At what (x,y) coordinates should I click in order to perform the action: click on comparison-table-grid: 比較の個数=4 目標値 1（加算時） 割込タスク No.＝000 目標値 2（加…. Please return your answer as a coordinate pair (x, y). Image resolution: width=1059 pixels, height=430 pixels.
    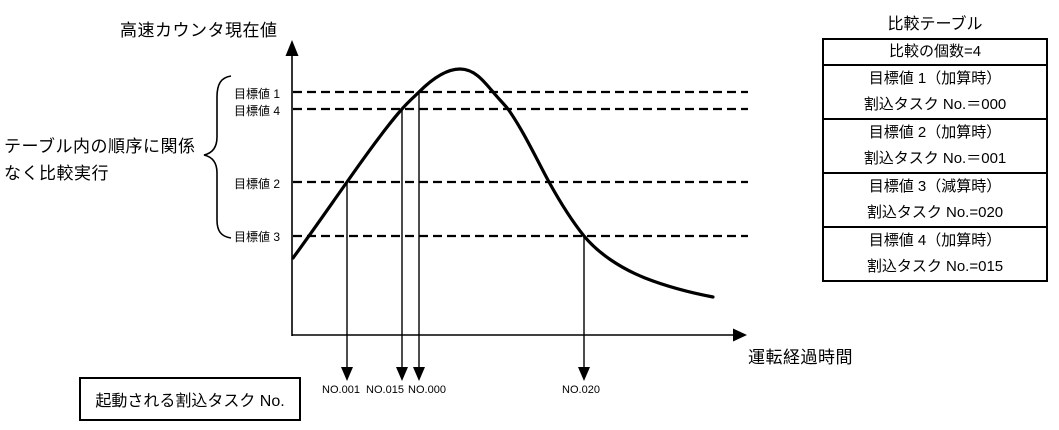
    Looking at the image, I should click on (935, 160).